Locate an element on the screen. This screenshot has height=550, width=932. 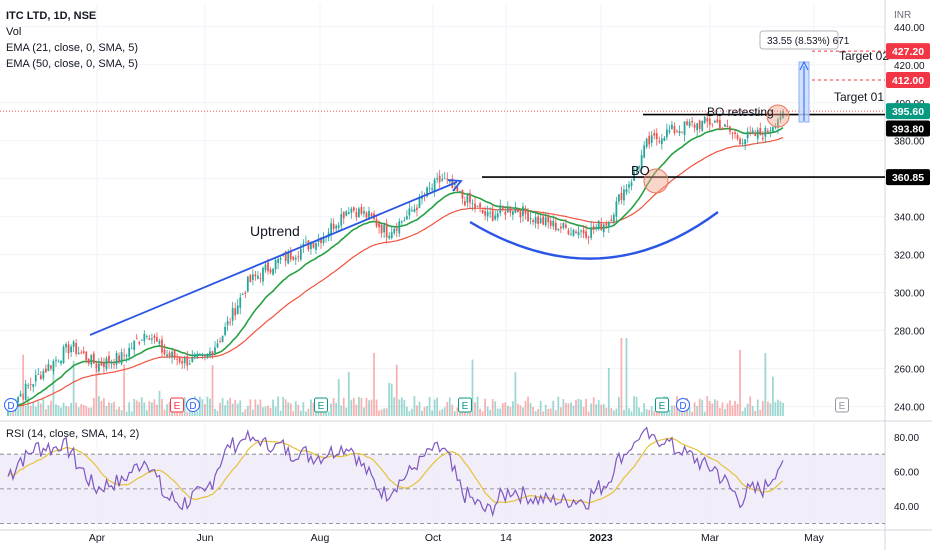
uptrend-arrowhead is located at coordinates (455, 185).